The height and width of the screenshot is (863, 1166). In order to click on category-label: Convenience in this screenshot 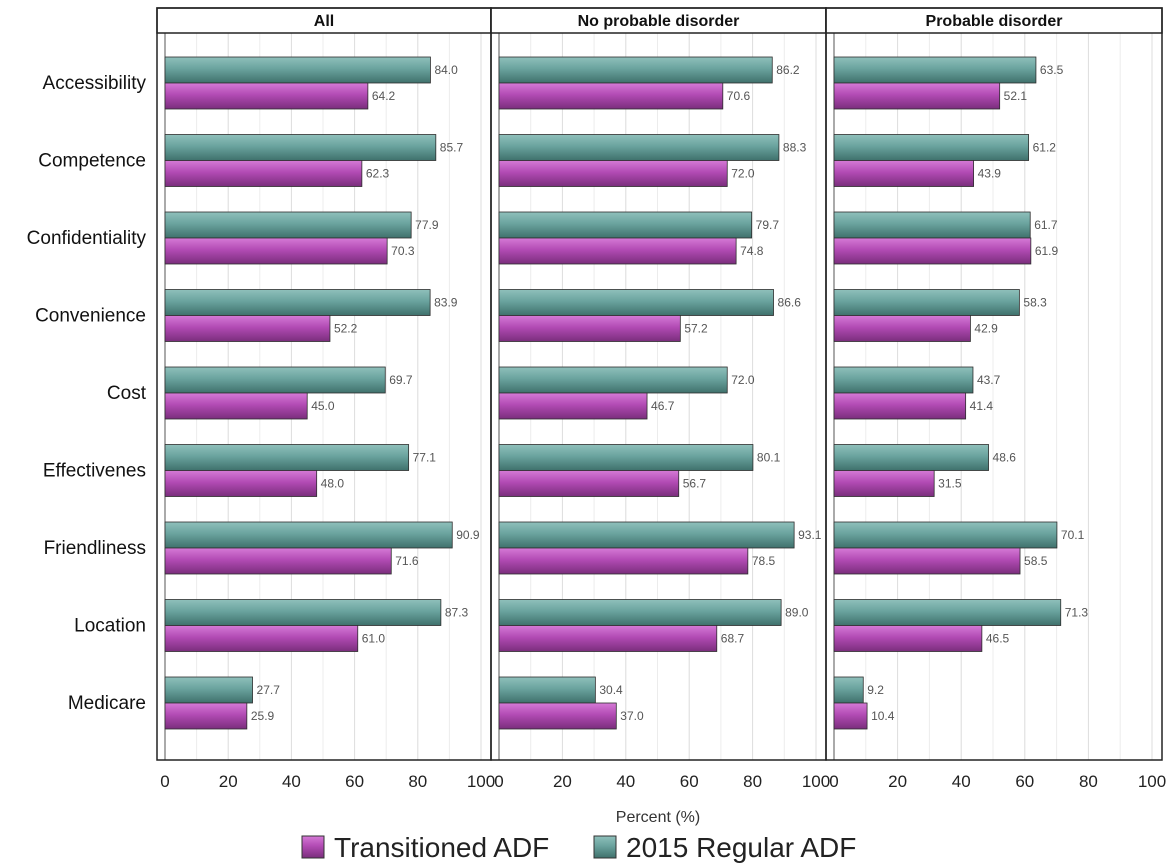, I will do `click(90, 316)`.